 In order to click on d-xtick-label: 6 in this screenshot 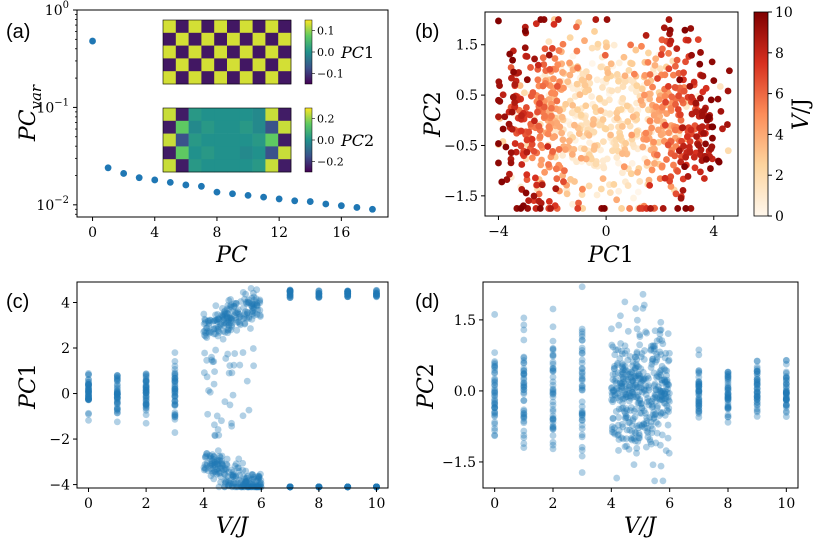, I will do `click(669, 504)`.